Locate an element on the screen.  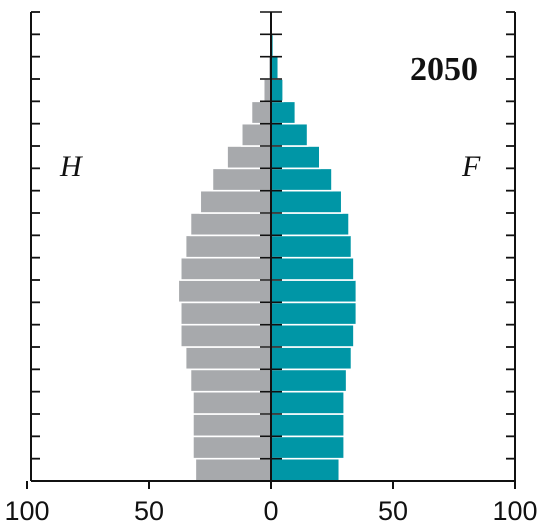
x-tick-label: 0 is located at coordinates (270, 511).